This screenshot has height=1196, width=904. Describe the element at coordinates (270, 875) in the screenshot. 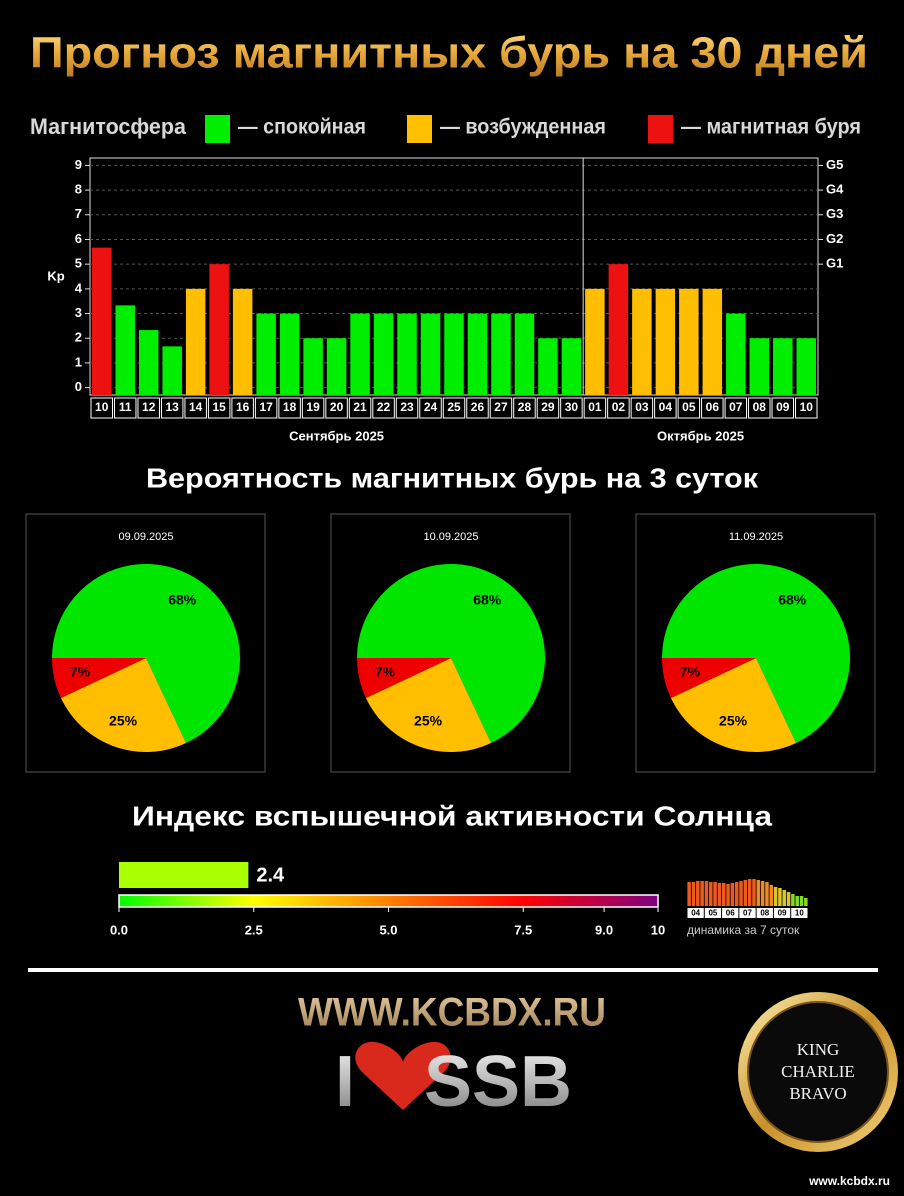

I see `value-label: 2.4` at that location.